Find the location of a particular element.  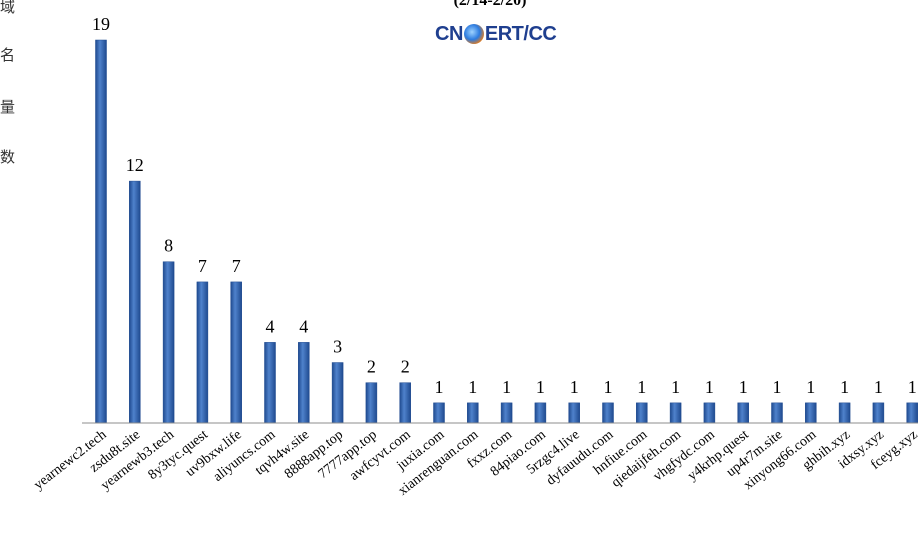

logo-text-right: ERT/CC is located at coordinates (520, 33).